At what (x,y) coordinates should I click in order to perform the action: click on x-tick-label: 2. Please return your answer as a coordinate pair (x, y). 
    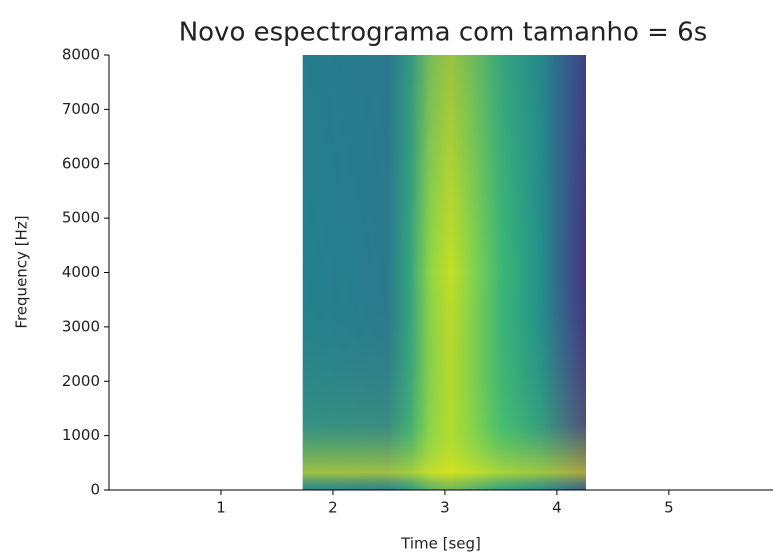
    Looking at the image, I should click on (333, 508).